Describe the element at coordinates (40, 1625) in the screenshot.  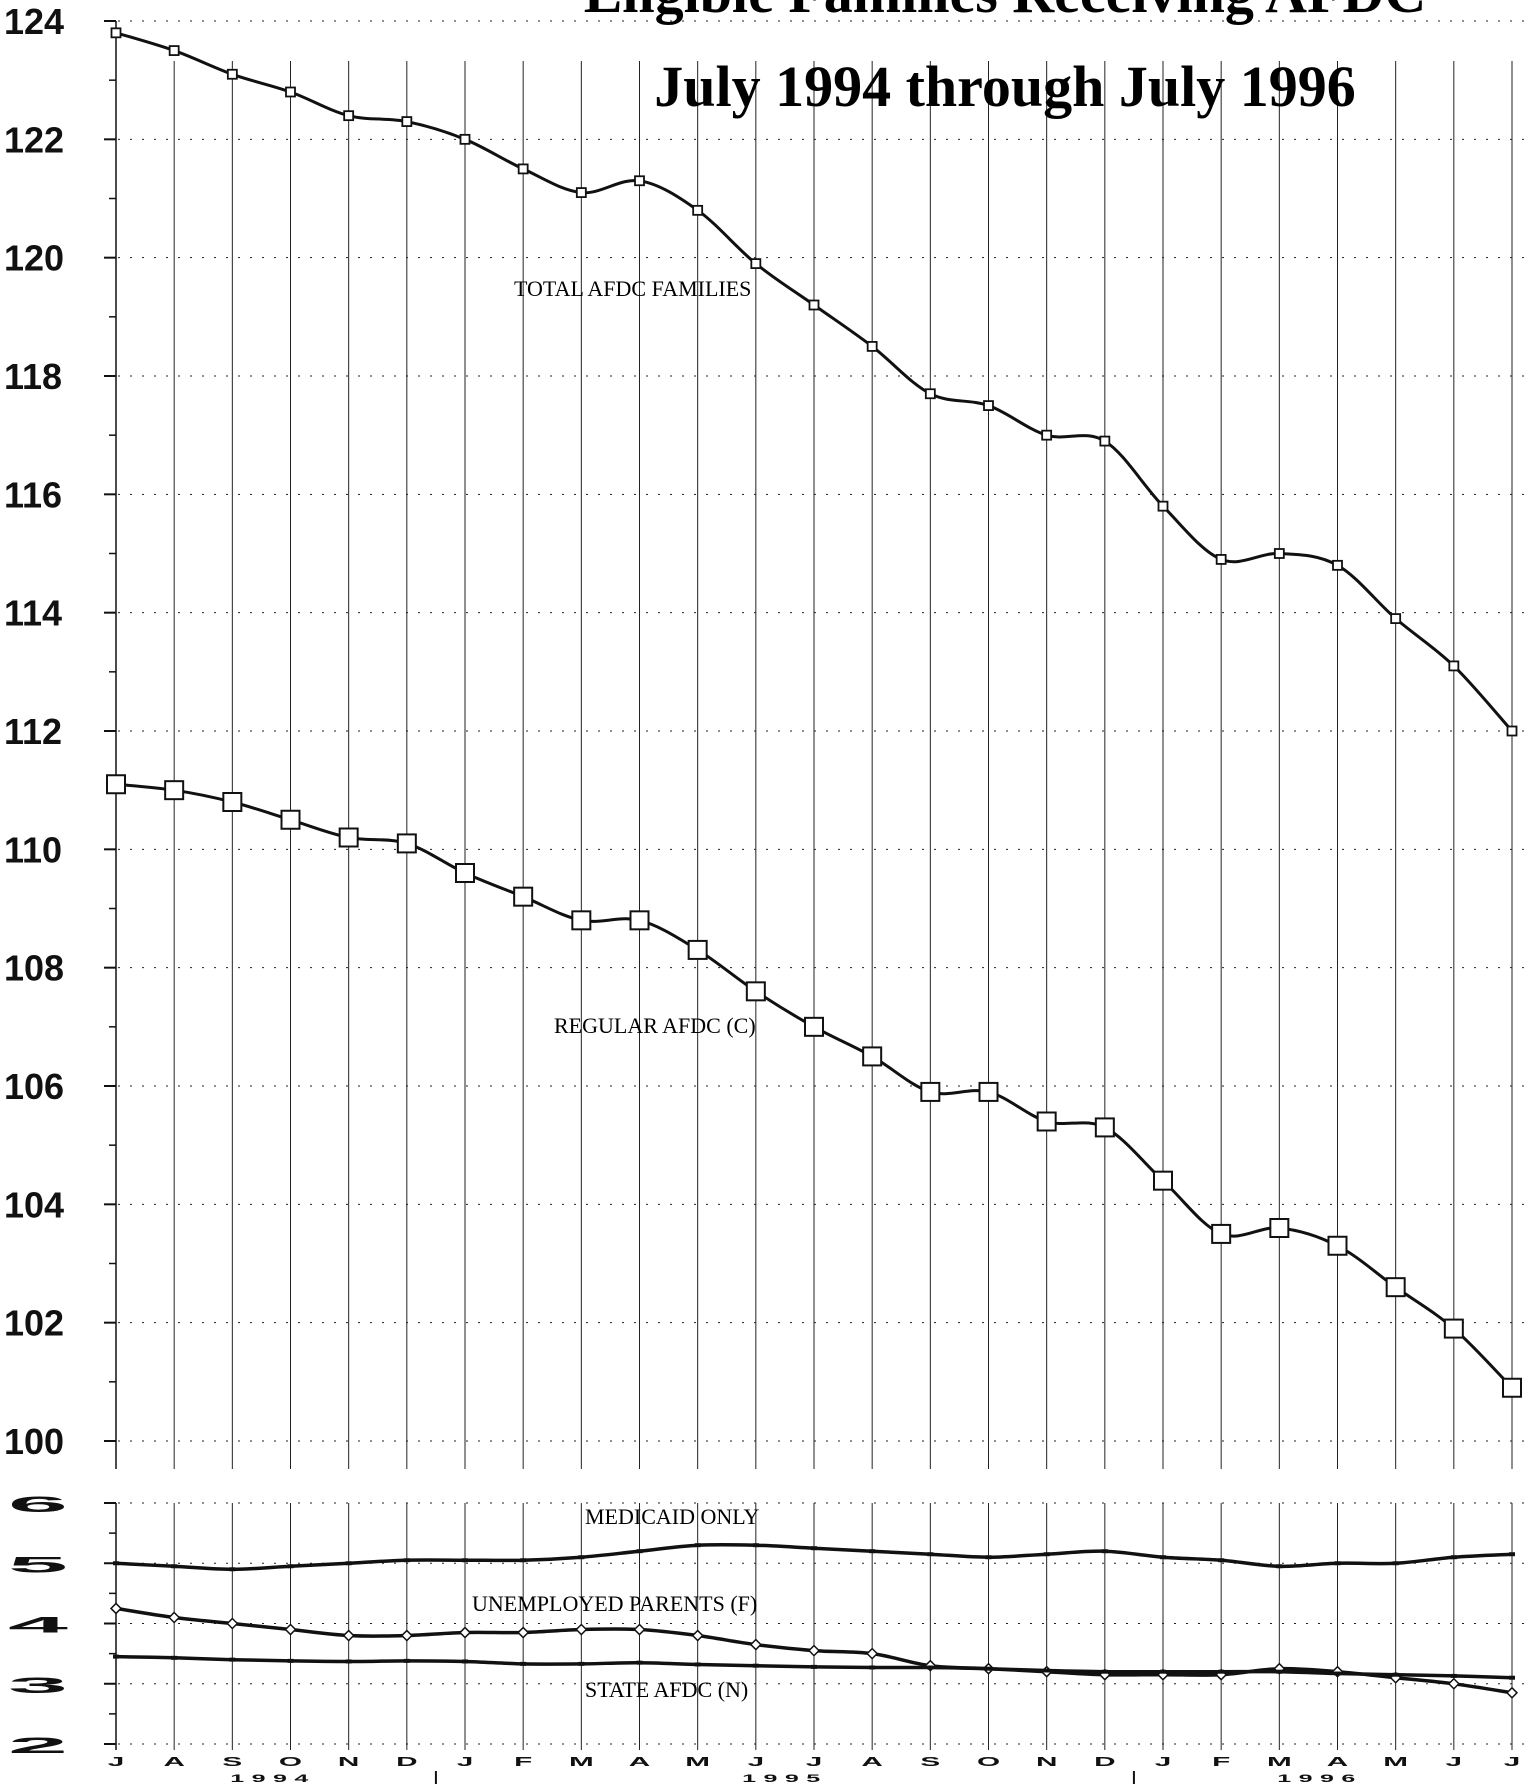
I see `lower-y-tick-label: 4` at that location.